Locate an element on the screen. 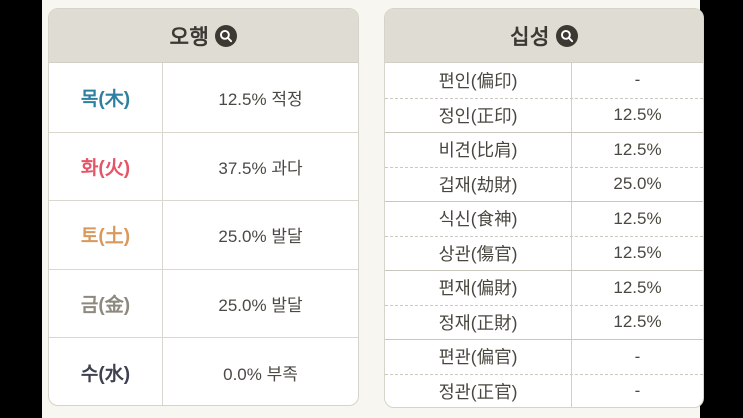 The width and height of the screenshot is (743, 418). element-value: 12.5% 적정 is located at coordinates (260, 99).